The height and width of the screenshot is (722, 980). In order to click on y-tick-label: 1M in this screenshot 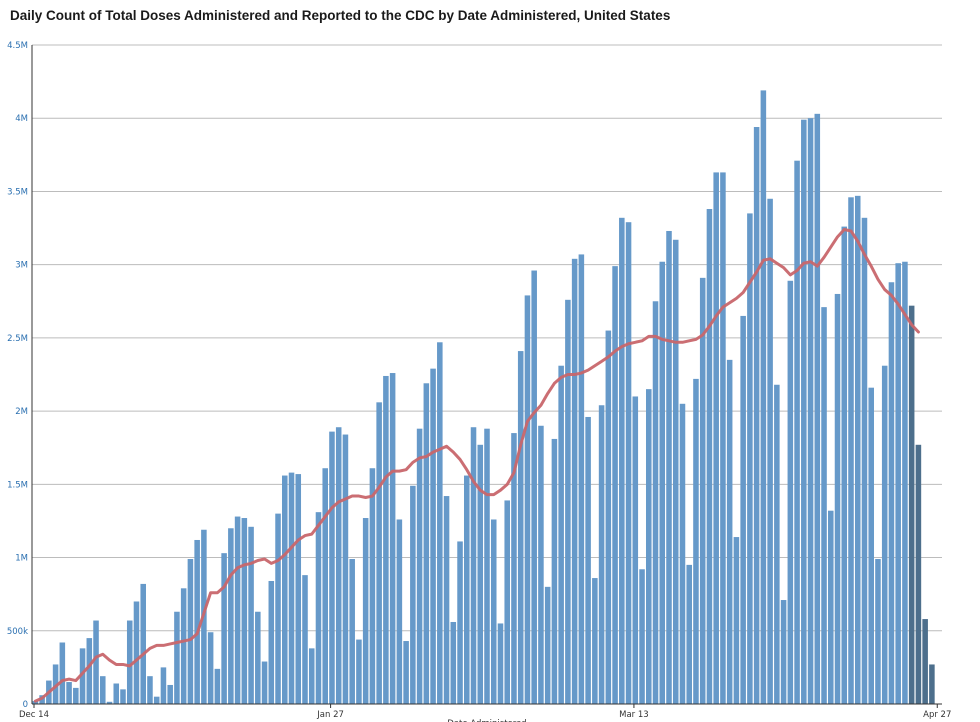, I will do `click(21, 559)`.